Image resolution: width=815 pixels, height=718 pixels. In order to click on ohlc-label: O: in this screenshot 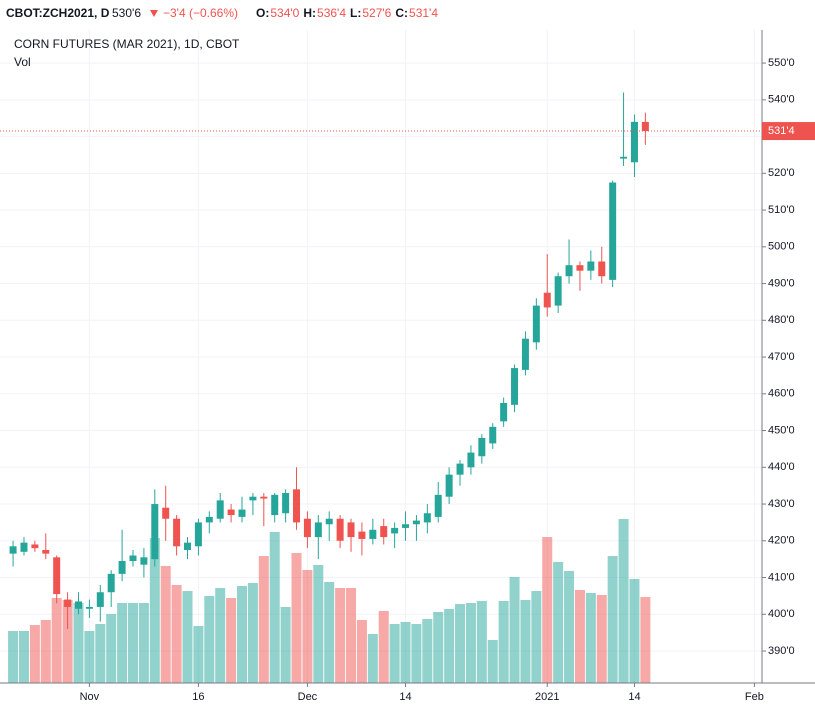, I will do `click(262, 13)`.